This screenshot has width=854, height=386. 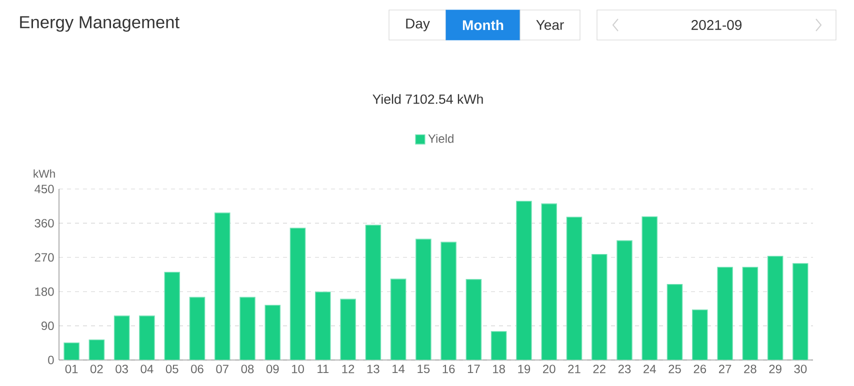 I want to click on y-tick-label: 0, so click(x=51, y=360).